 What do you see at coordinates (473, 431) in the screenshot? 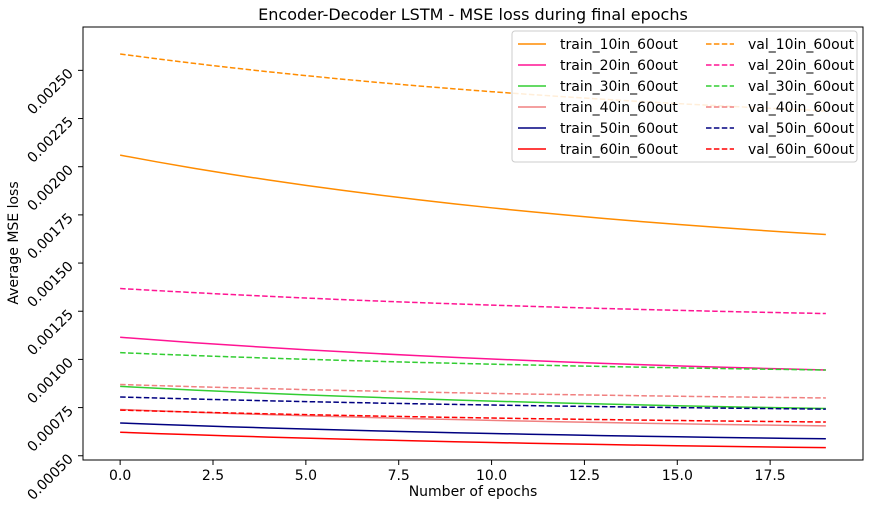
I see `series-line-train-50in-60out` at bounding box center [473, 431].